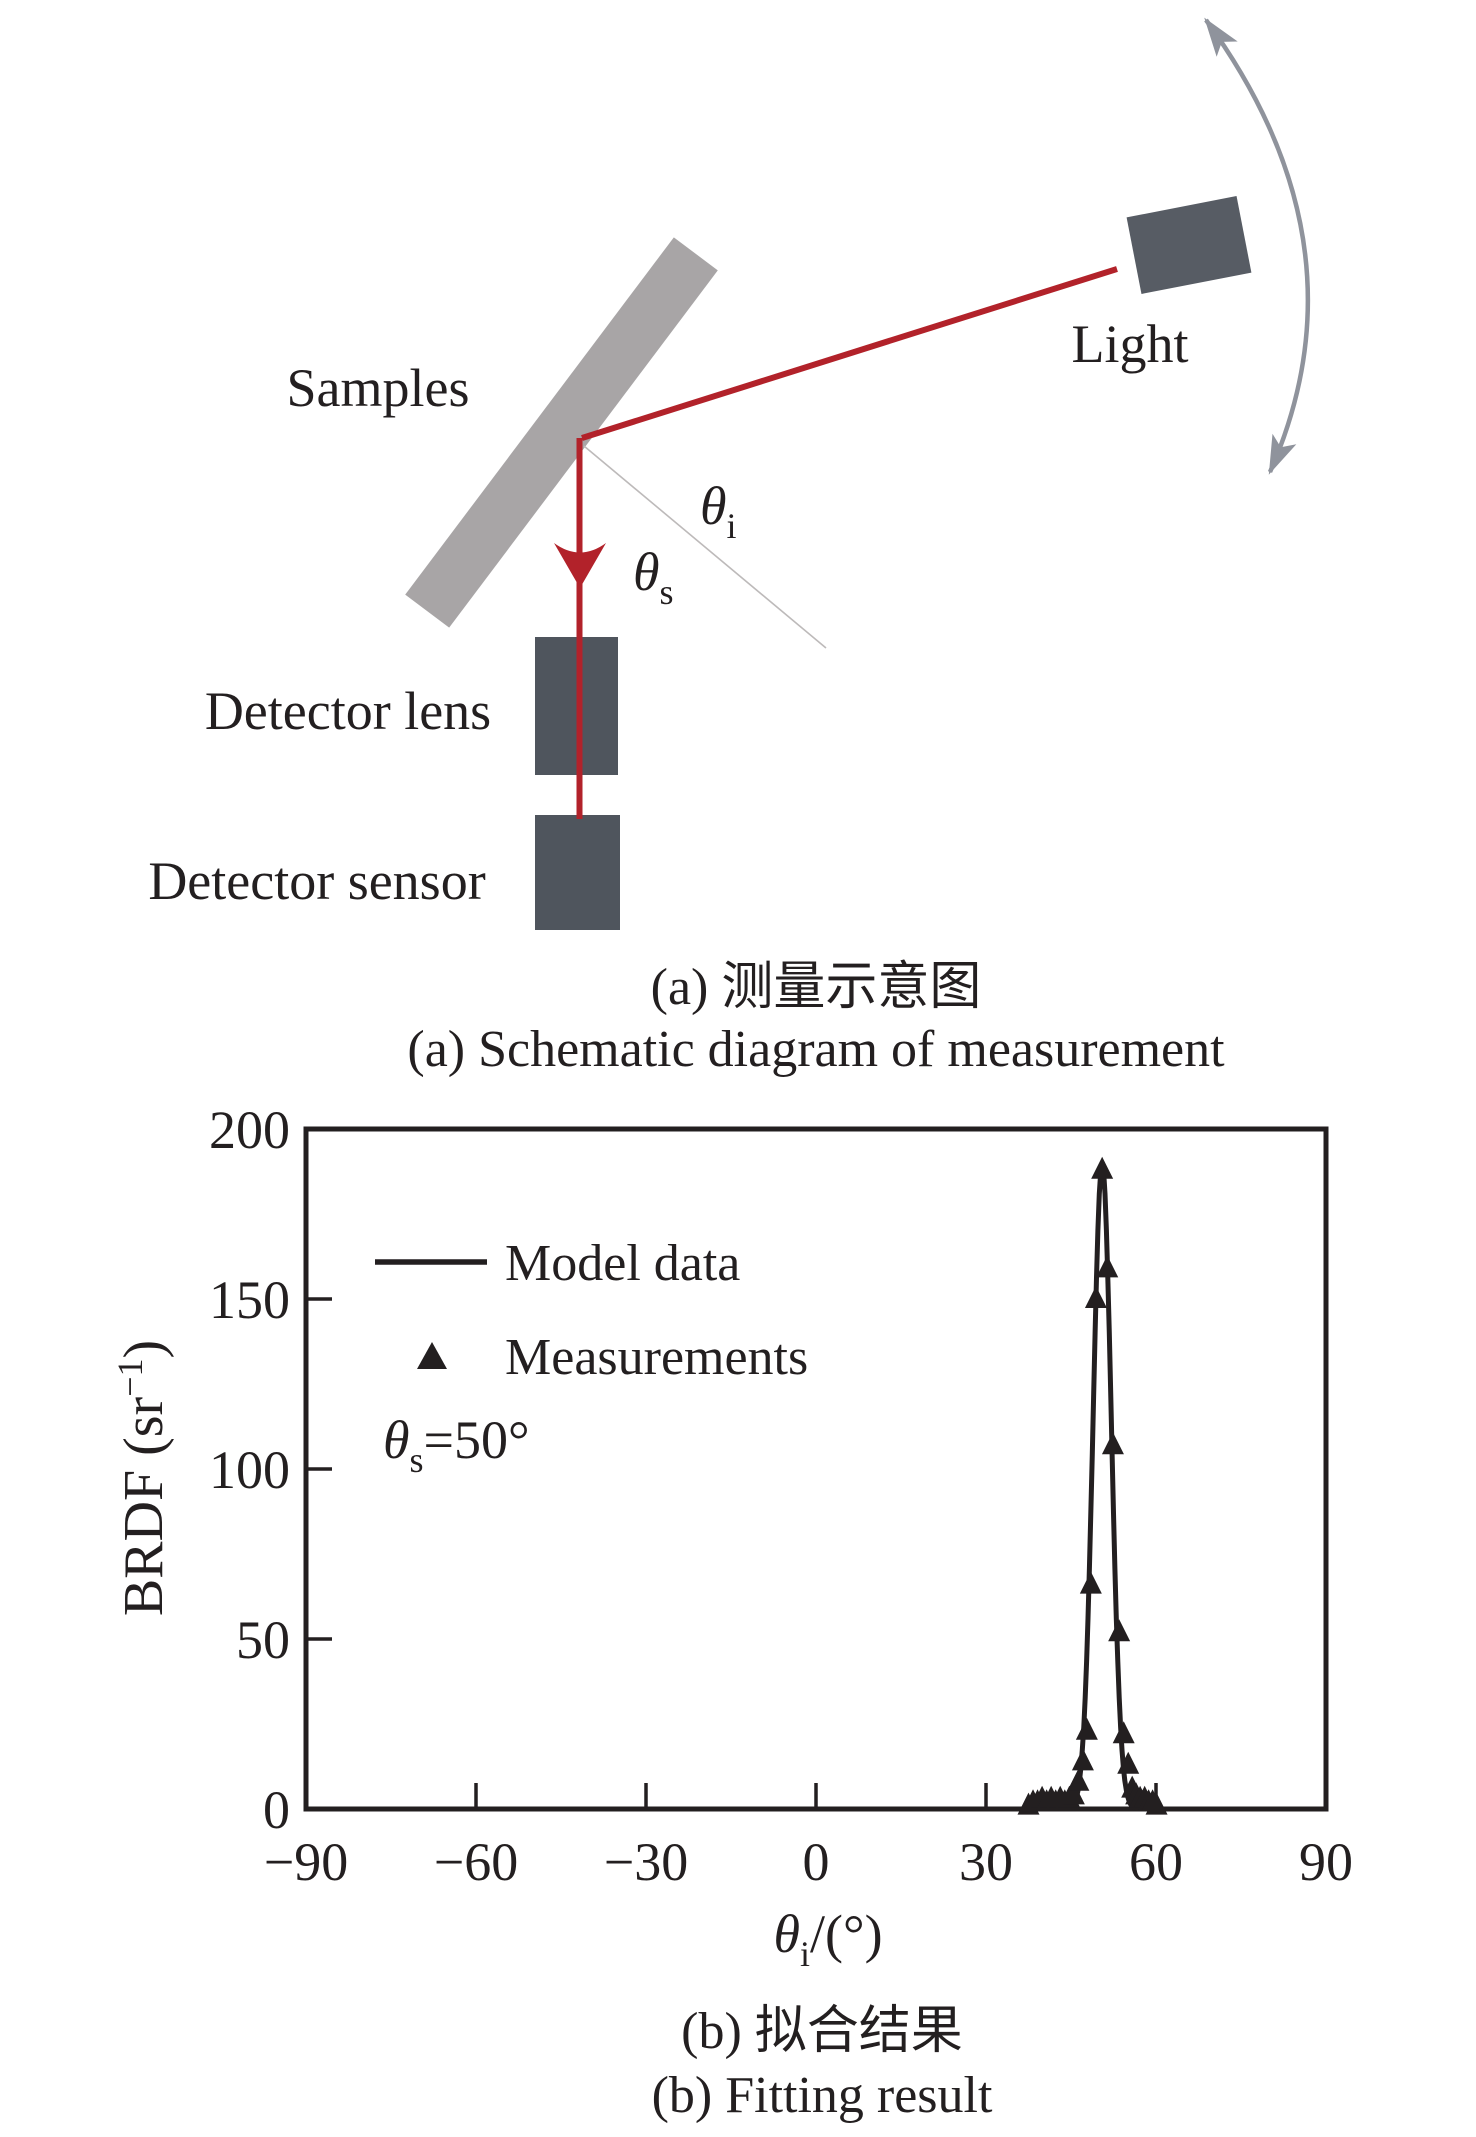 The image size is (1476, 2137). Describe the element at coordinates (822, 2031) in the screenshot. I see `caption-b-zh: (b) 拟合结果` at that location.